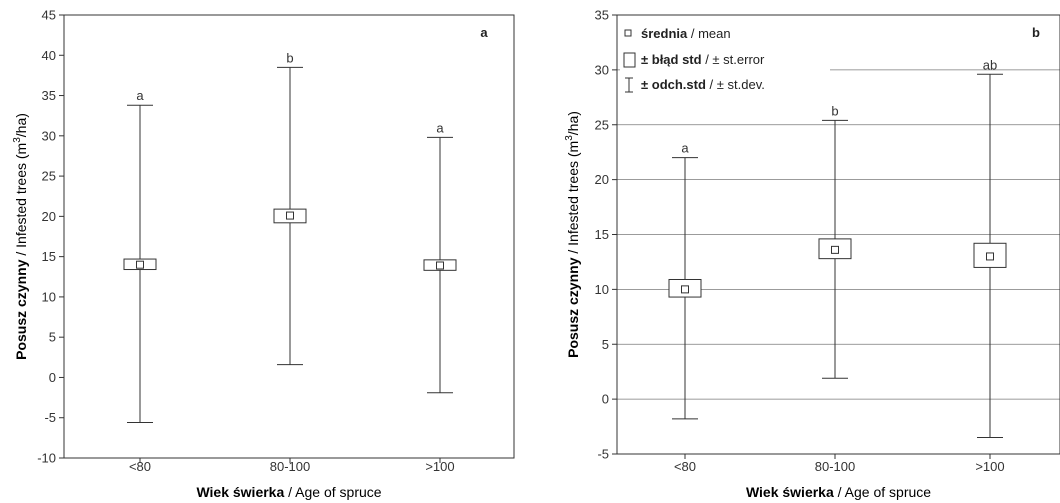 This screenshot has height=503, width=1060. I want to click on y-tick-label: 45, so click(49, 15).